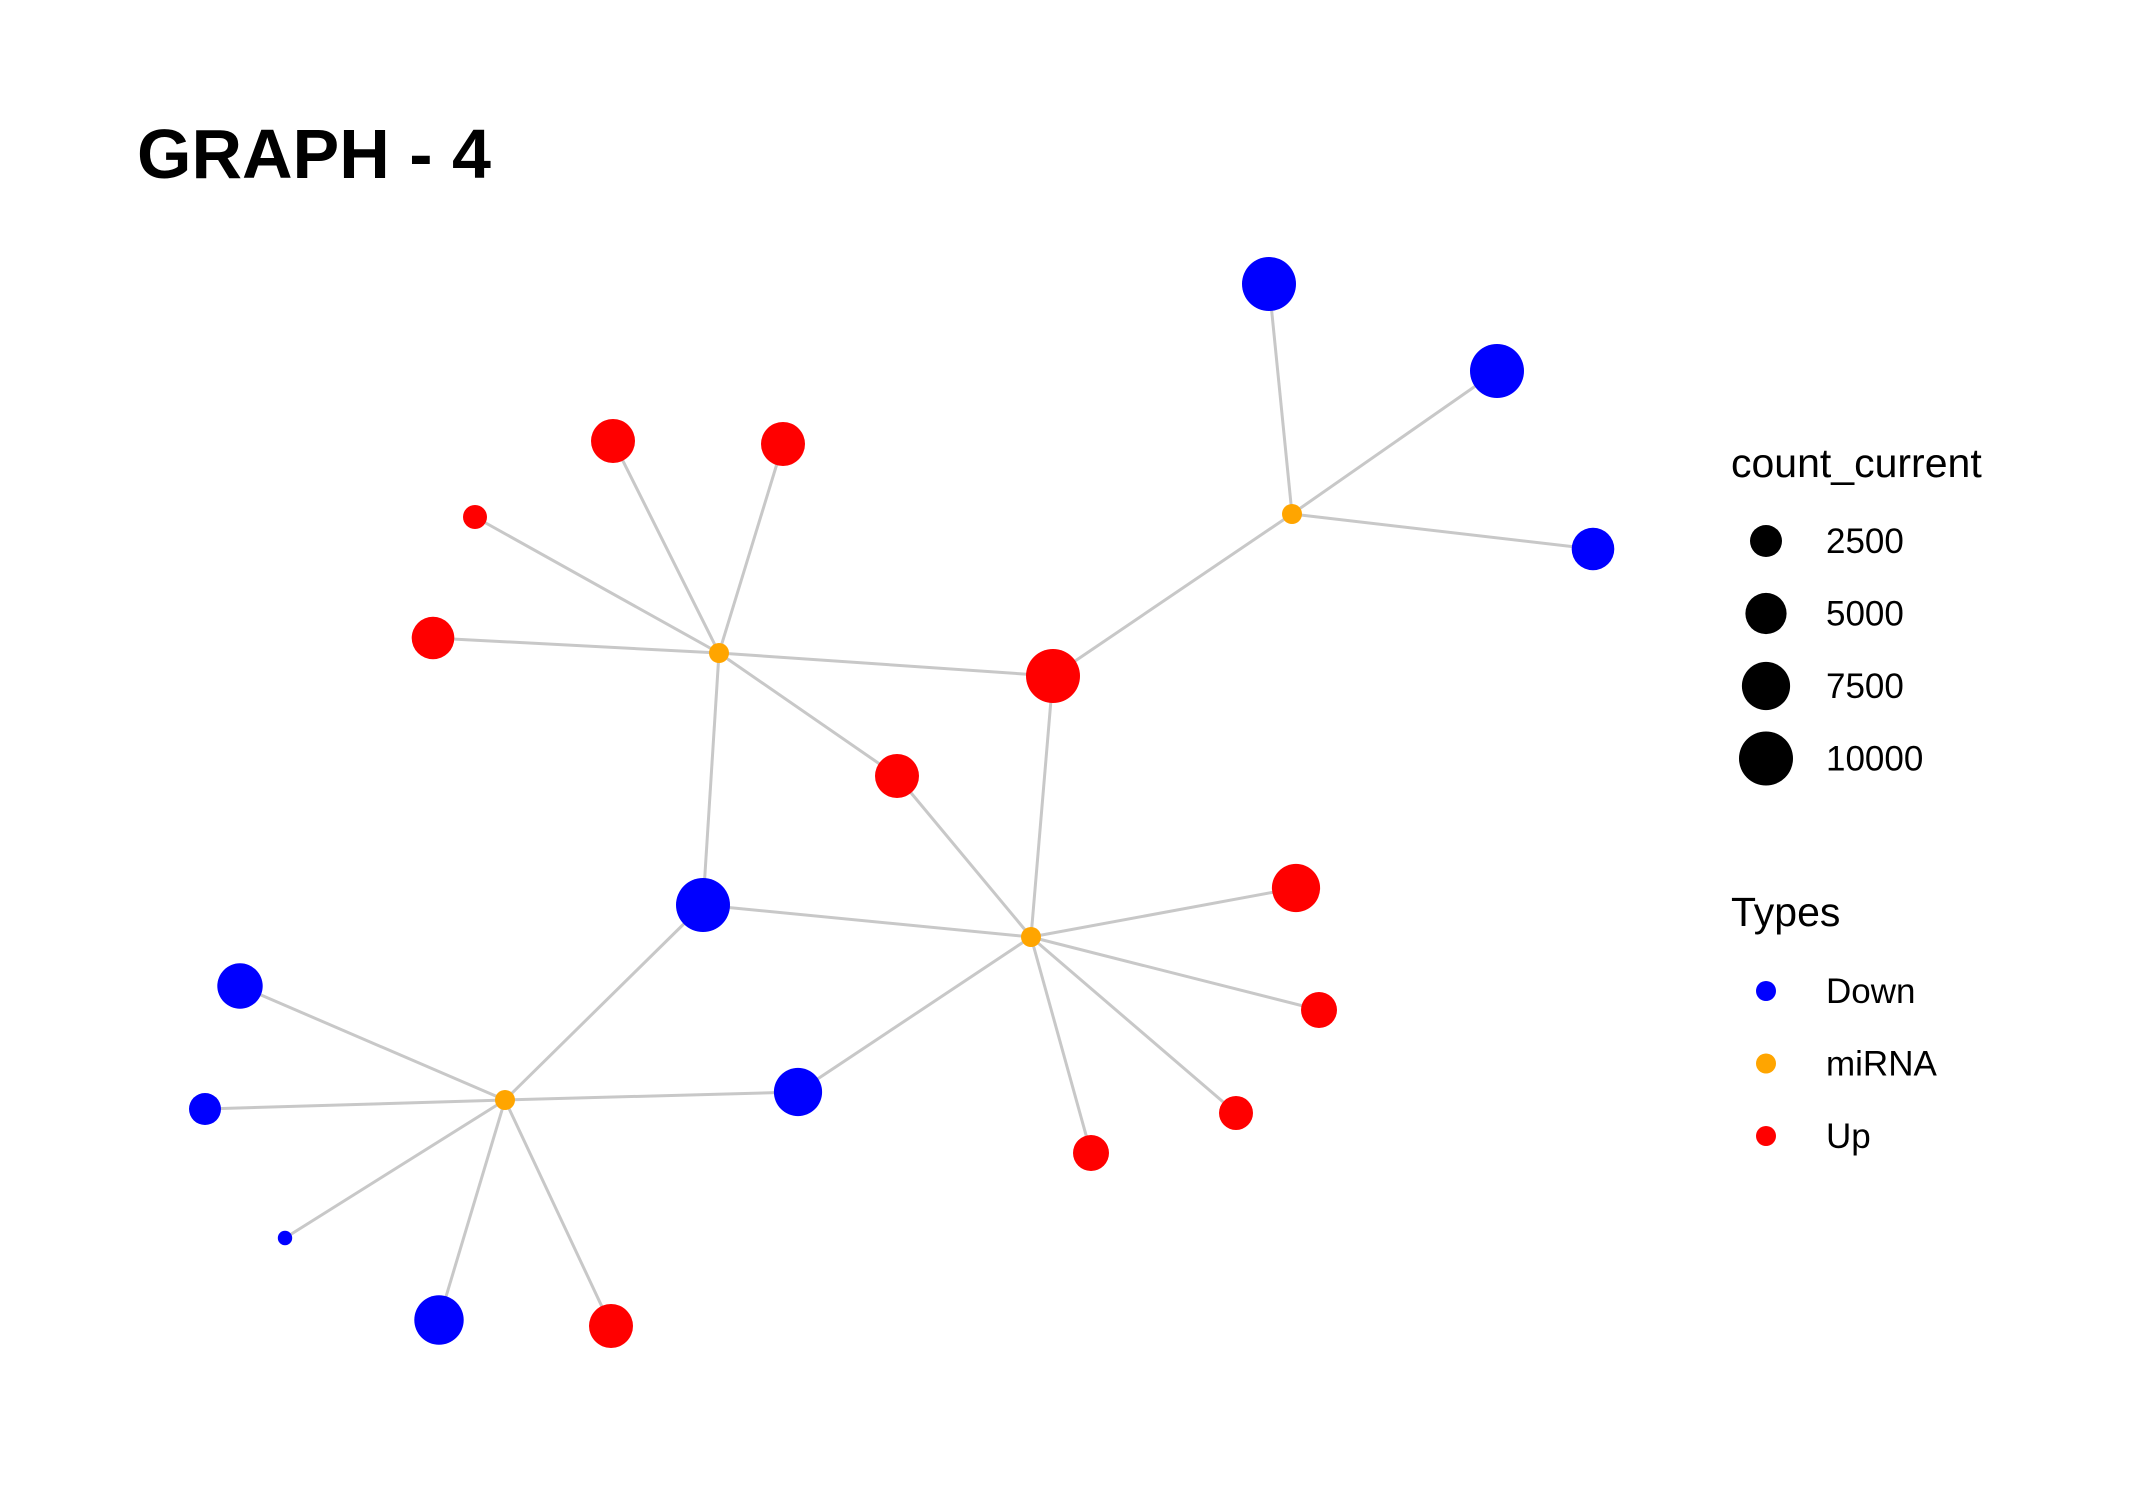 This screenshot has height=1506, width=2153. Describe the element at coordinates (703, 905) in the screenshot. I see `node-down-d4` at that location.